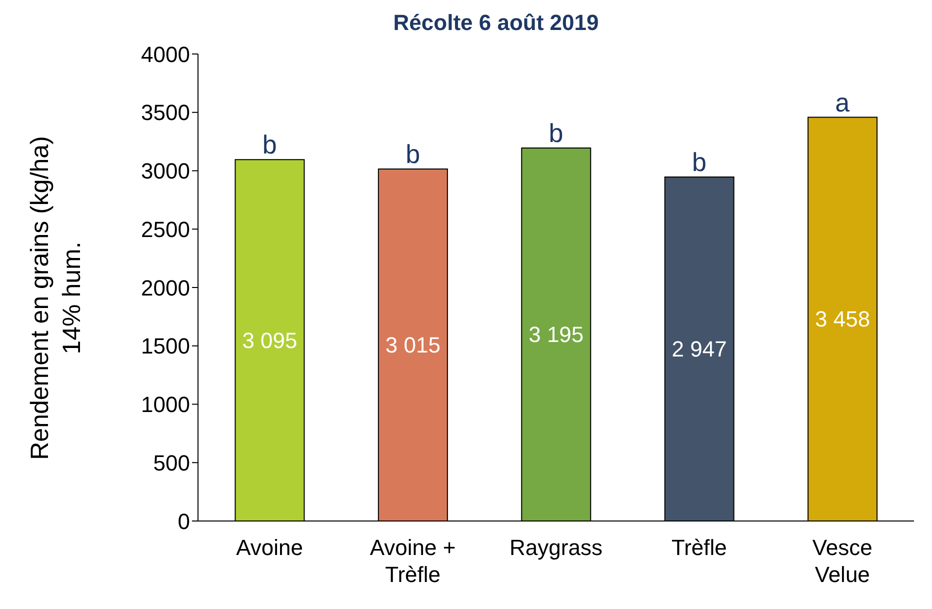 The image size is (932, 609). I want to click on data-label: 3 458, so click(842, 319).